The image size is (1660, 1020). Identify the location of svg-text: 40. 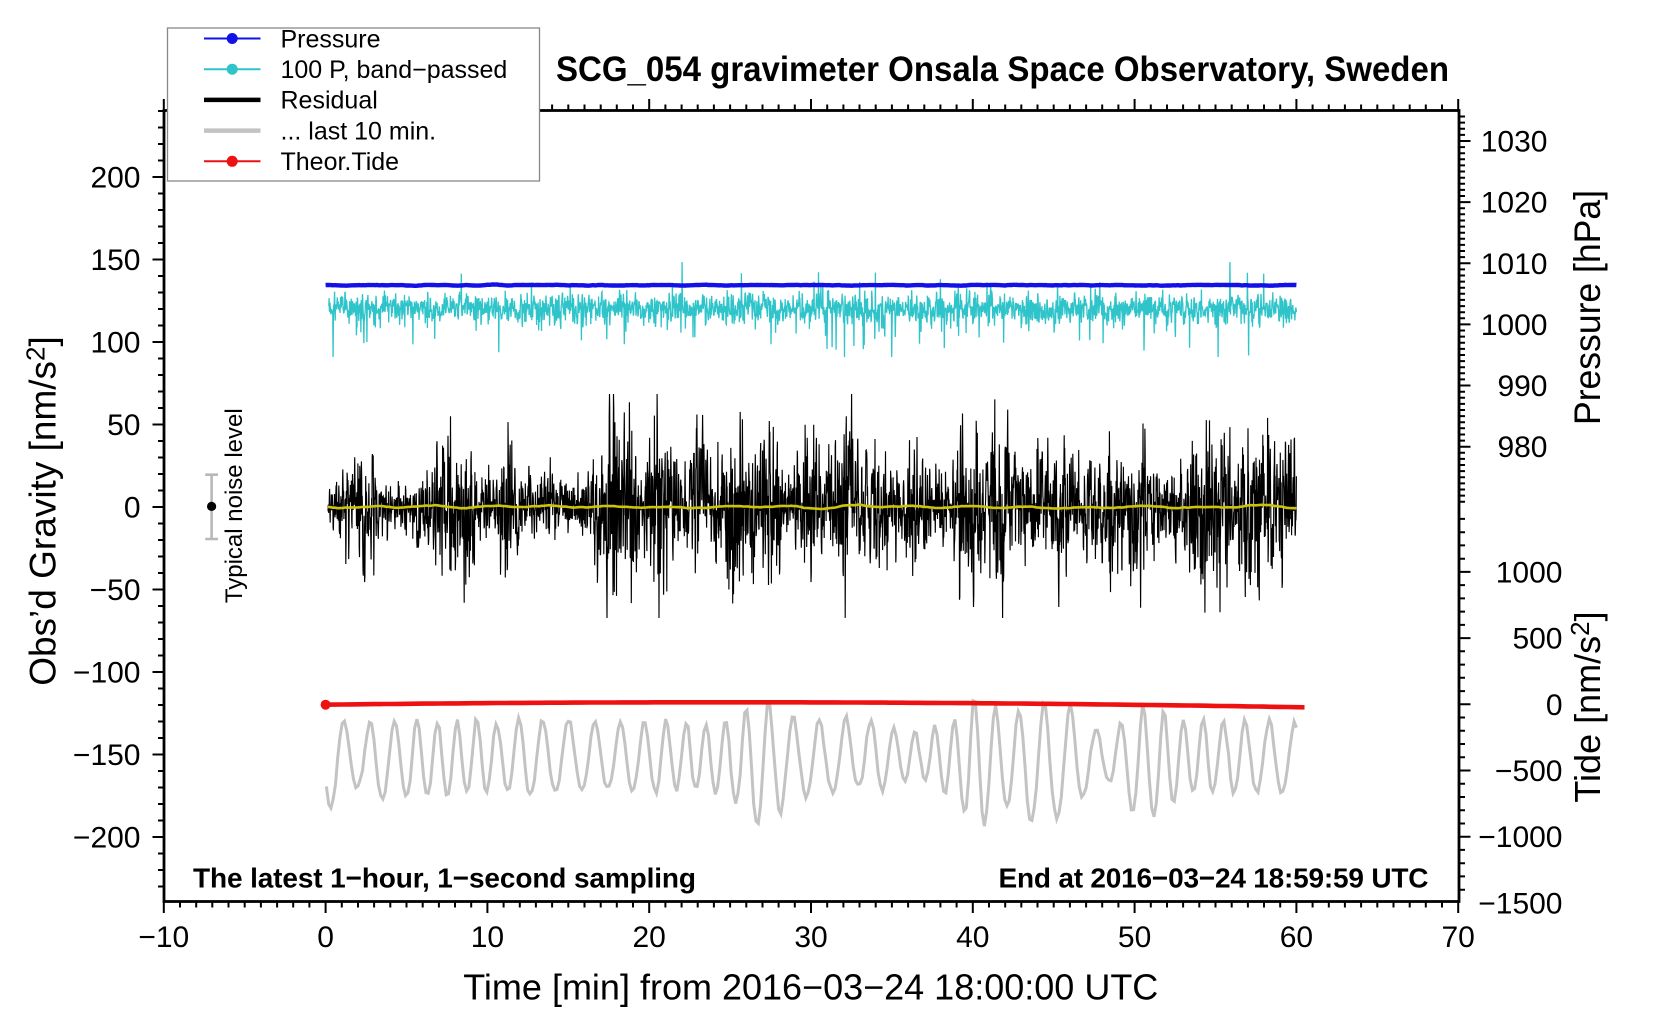
(972, 937).